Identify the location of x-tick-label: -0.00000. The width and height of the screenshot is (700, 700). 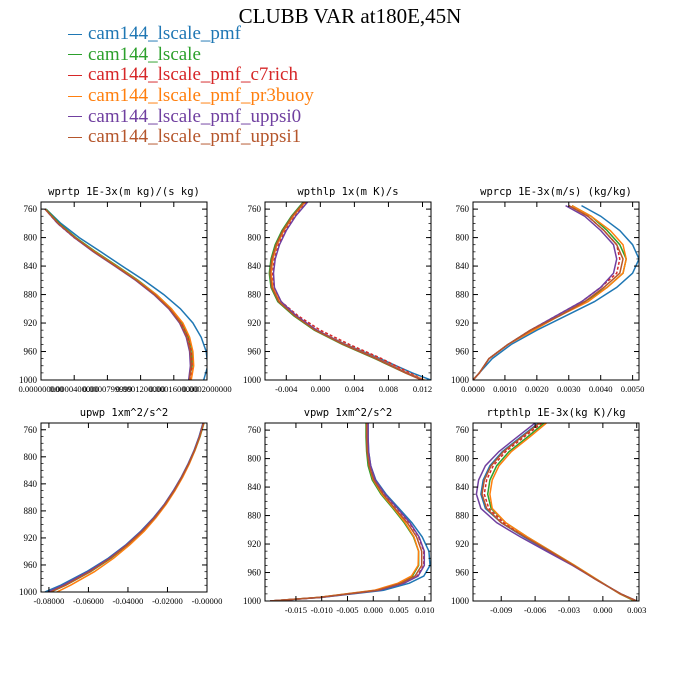
(207, 601).